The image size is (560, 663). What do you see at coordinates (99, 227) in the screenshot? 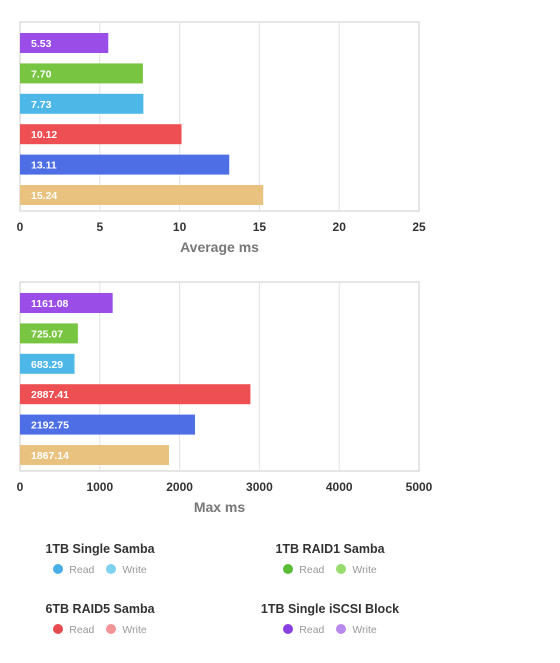
I see `x-tick-label: 5` at bounding box center [99, 227].